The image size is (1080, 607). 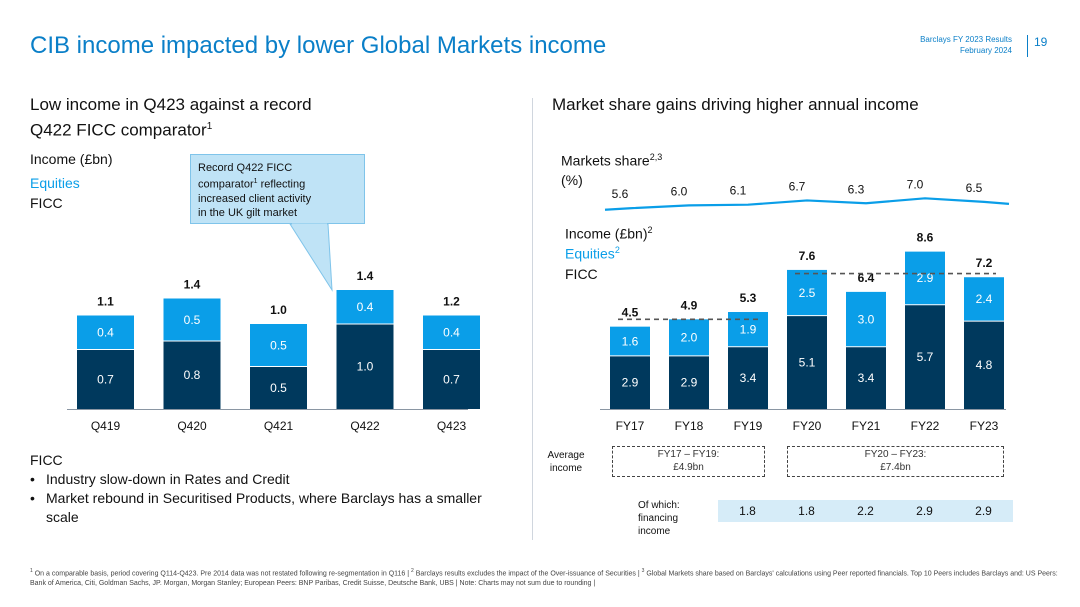 I want to click on fin-label-line1: Of which:, so click(x=659, y=505).